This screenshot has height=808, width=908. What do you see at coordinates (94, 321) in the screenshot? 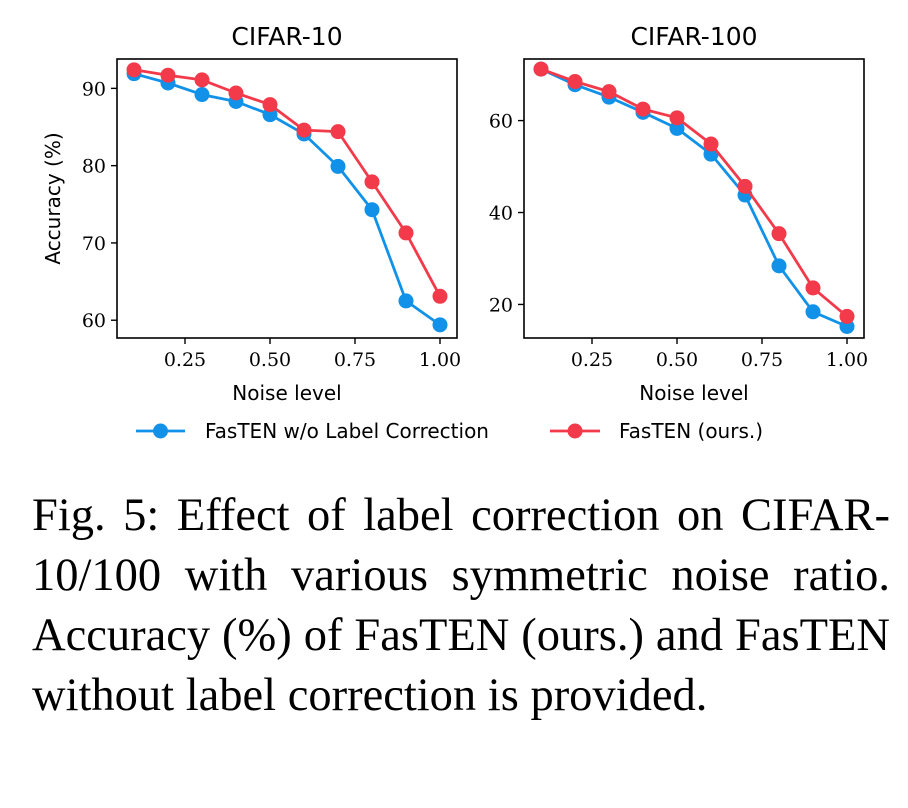
I see `cifar10-ytick-label: 60` at bounding box center [94, 321].